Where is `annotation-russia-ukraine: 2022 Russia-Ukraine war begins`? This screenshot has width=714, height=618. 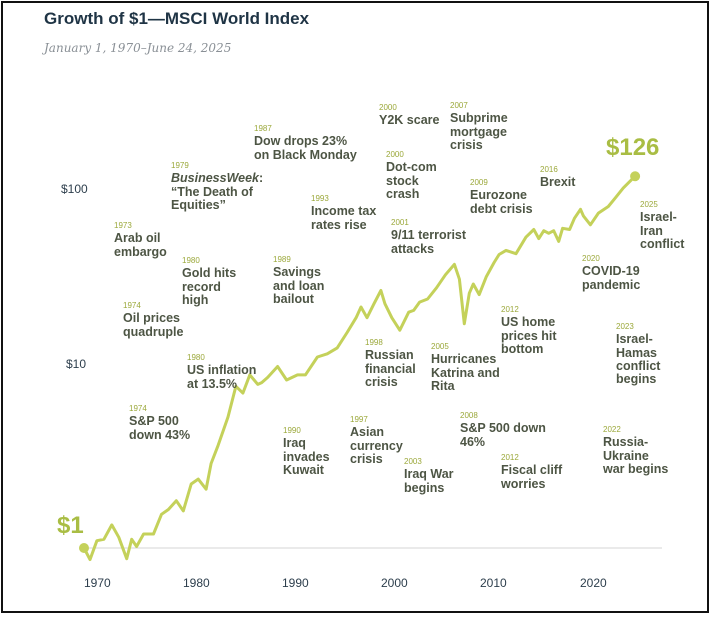
annotation-russia-ukraine: 2022 Russia-Ukraine war begins is located at coordinates (636, 450).